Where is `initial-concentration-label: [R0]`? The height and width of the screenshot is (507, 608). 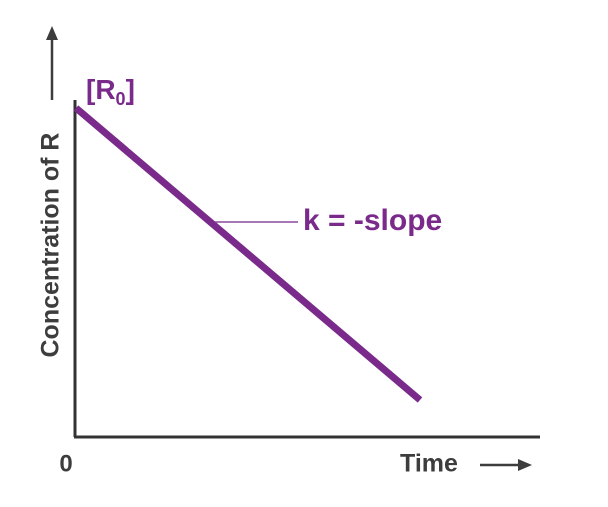 initial-concentration-label: [R0] is located at coordinates (110, 91).